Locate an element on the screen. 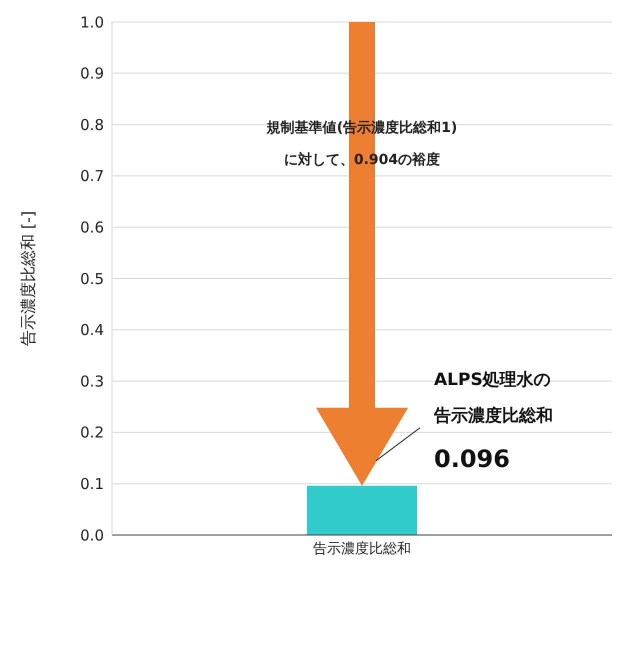 Image resolution: width=637 pixels, height=656 pixels. y-tick-label: 0.1 is located at coordinates (92, 484).